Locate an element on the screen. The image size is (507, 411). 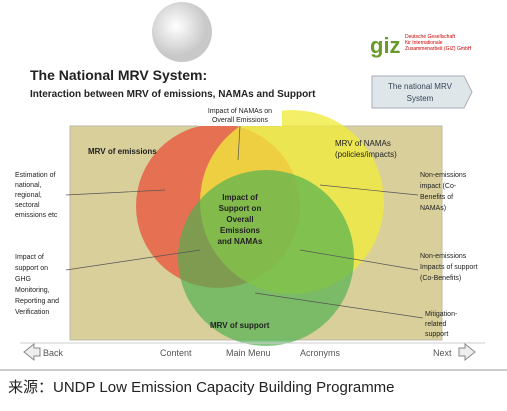
right-label: NAMAs) is located at coordinates (433, 208).